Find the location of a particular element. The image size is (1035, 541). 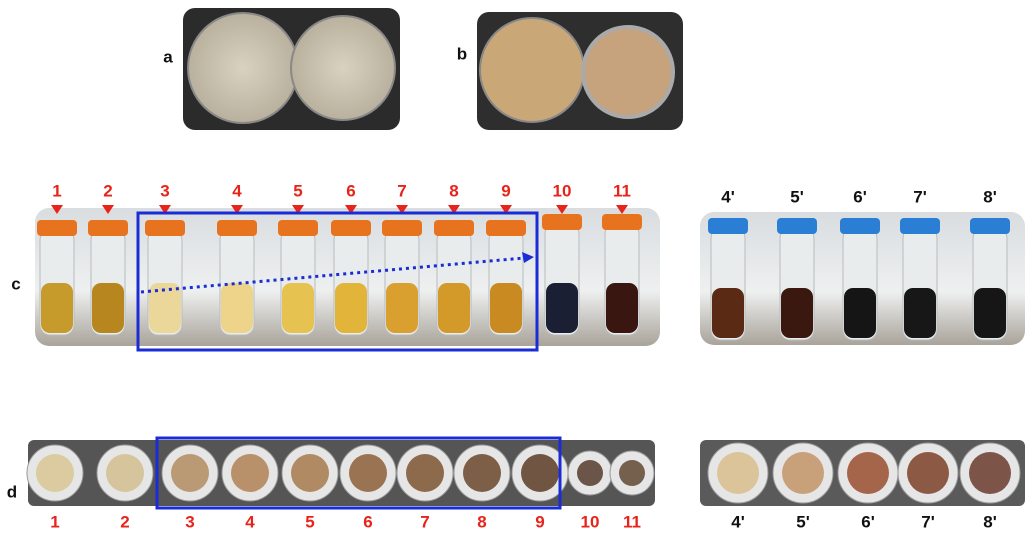

panel-label: b is located at coordinates (462, 53).